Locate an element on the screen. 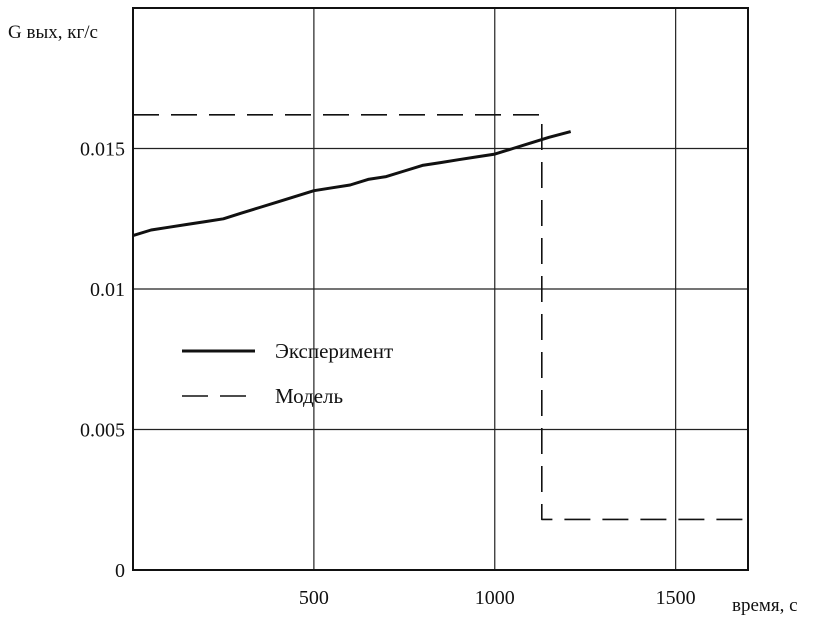 The image size is (830, 617). y-tick-label: 0.01 is located at coordinates (107, 290).